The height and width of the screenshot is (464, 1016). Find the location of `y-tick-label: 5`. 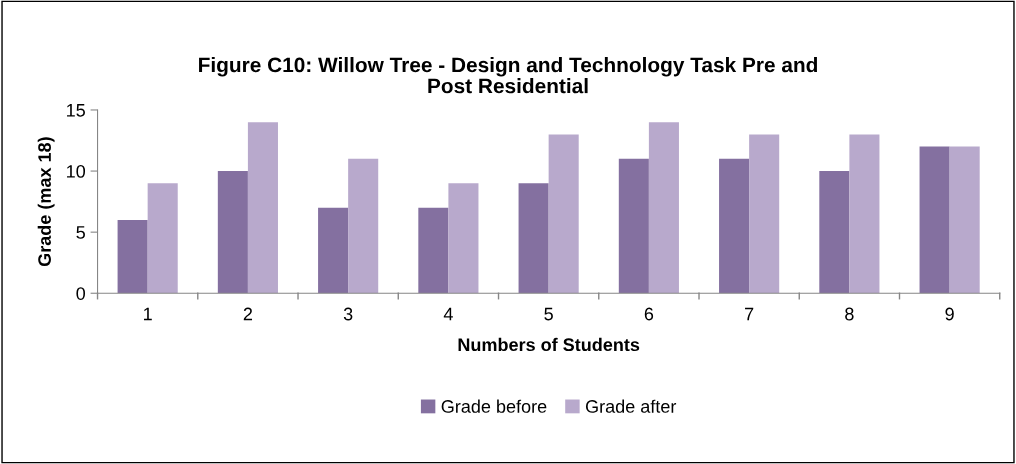

y-tick-label: 5 is located at coordinates (80, 232).